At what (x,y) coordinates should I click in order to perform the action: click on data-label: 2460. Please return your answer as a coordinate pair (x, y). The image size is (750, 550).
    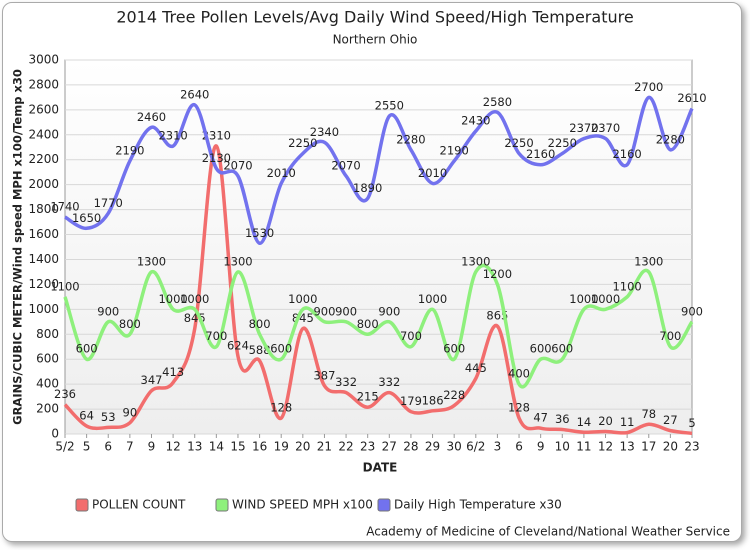
    Looking at the image, I should click on (151, 117).